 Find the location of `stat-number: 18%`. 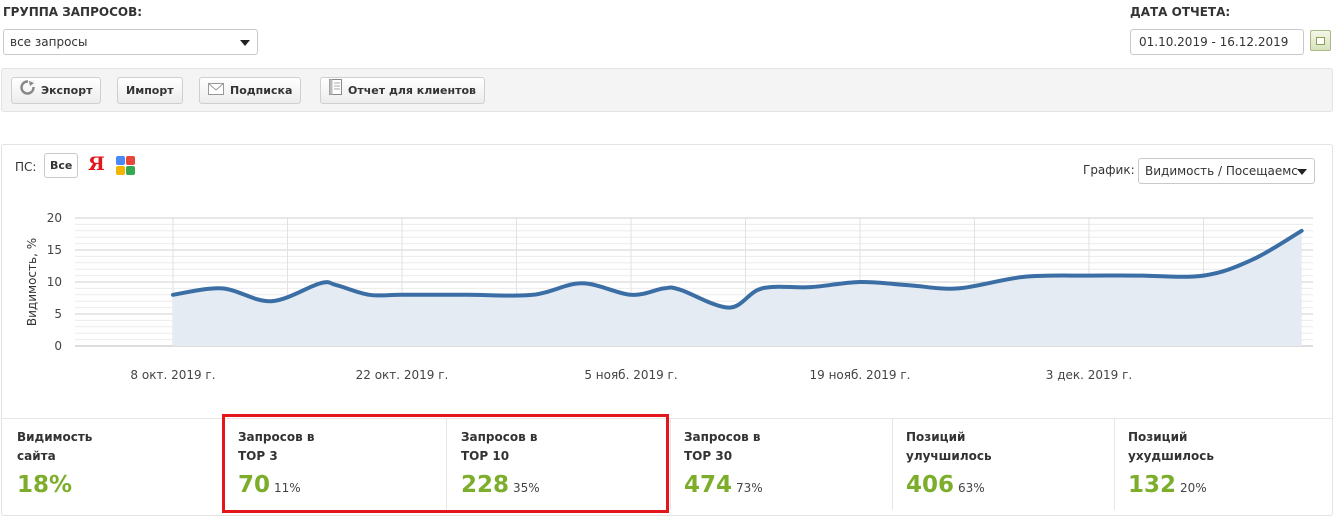

stat-number: 18% is located at coordinates (45, 485).